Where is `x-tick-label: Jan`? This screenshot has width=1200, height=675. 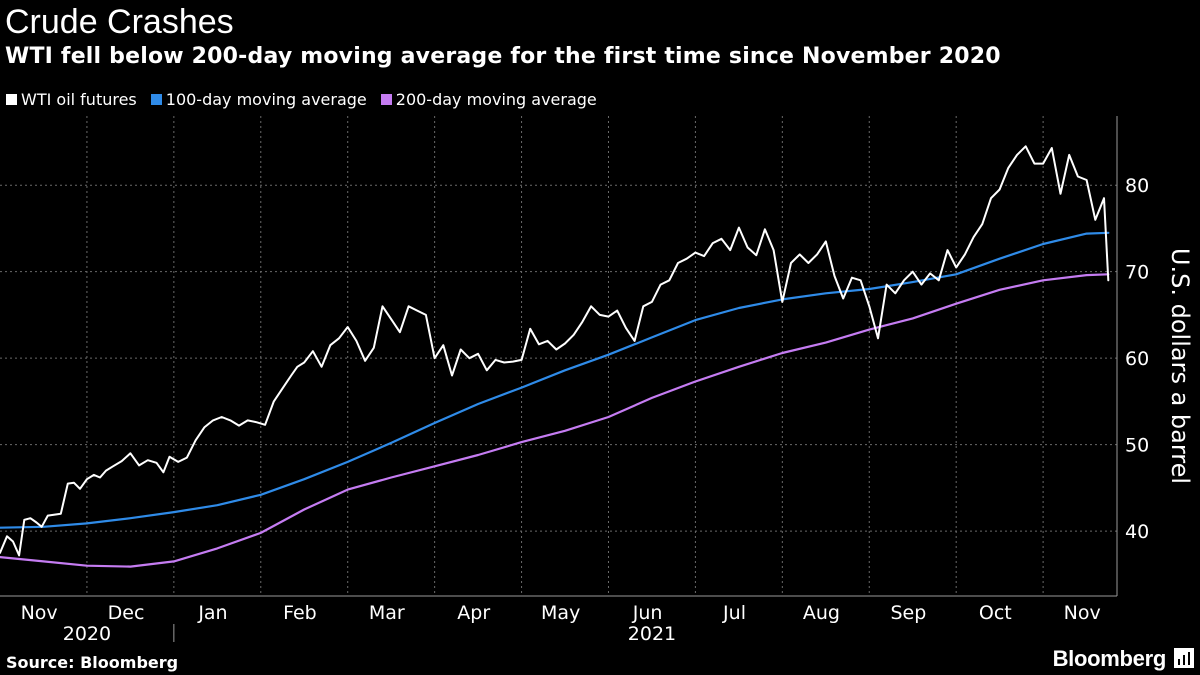
x-tick-label: Jan is located at coordinates (212, 613).